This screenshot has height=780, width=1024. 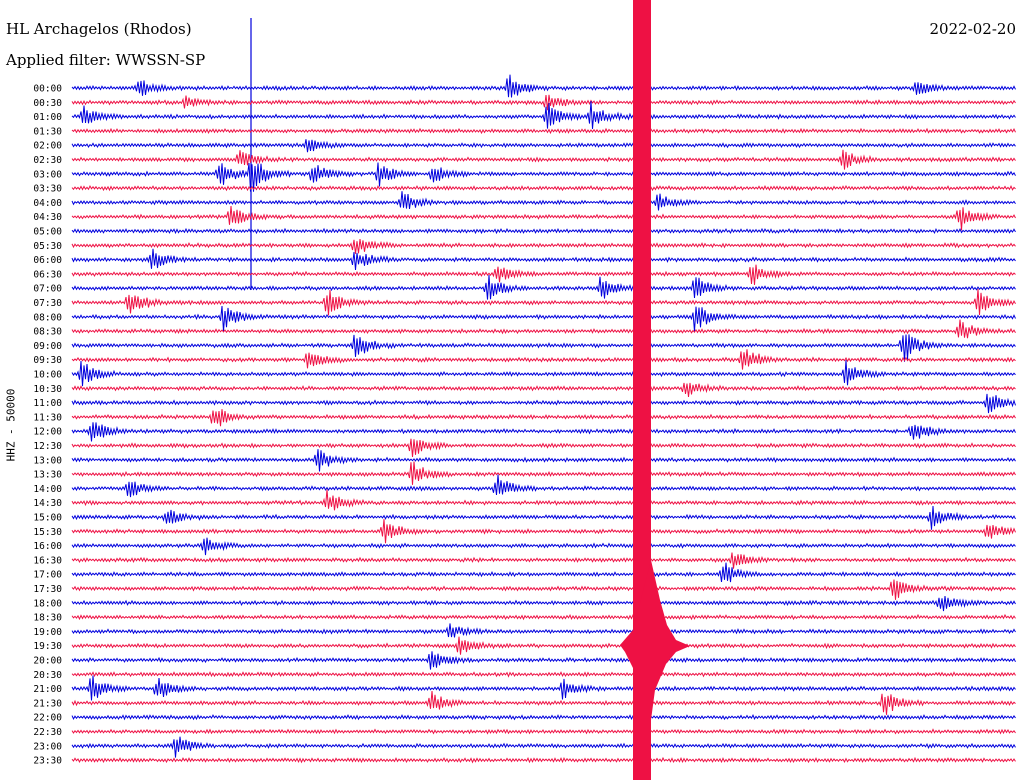 What do you see at coordinates (47, 718) in the screenshot?
I see `trace-label: 22:00` at bounding box center [47, 718].